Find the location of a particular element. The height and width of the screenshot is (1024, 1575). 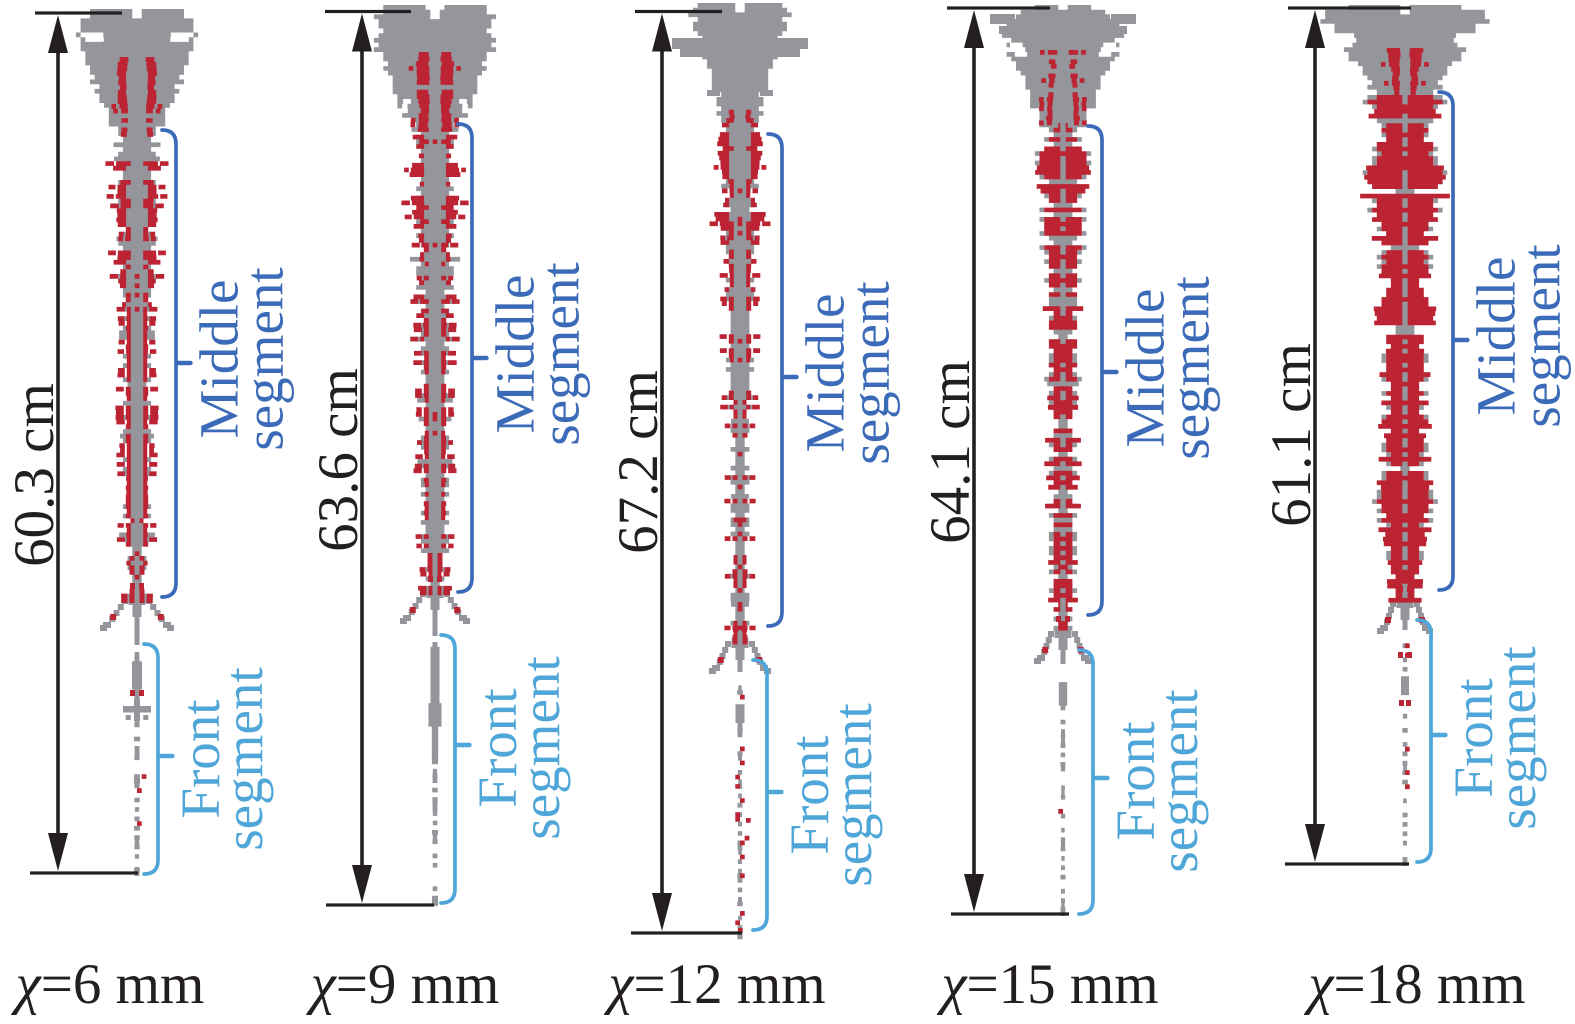

svg-text: 60.3 cm is located at coordinates (34, 475).